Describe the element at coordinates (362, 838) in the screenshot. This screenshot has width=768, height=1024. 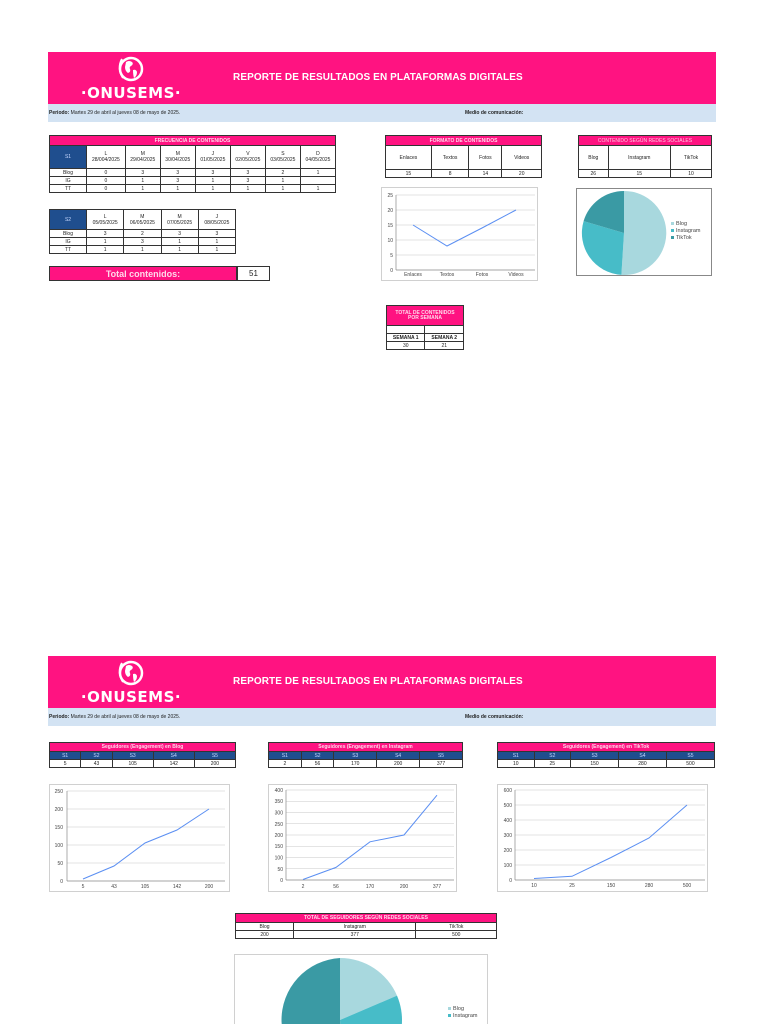
I see `seguidores-instagram-chart: 400 350 300 250 200 150 100 50 0 2 56 170 200 377` at that location.